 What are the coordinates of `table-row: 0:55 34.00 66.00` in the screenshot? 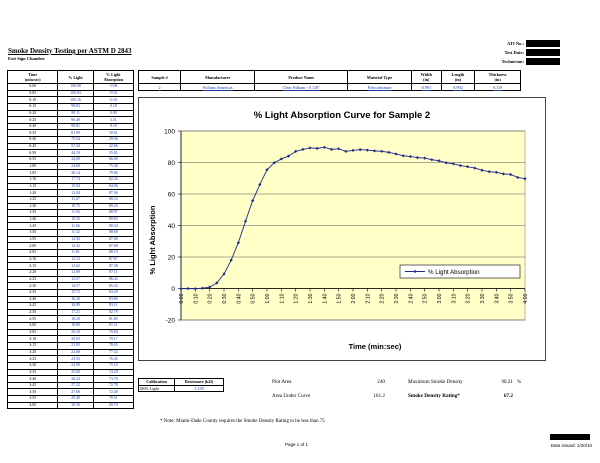 It's located at (70, 160).